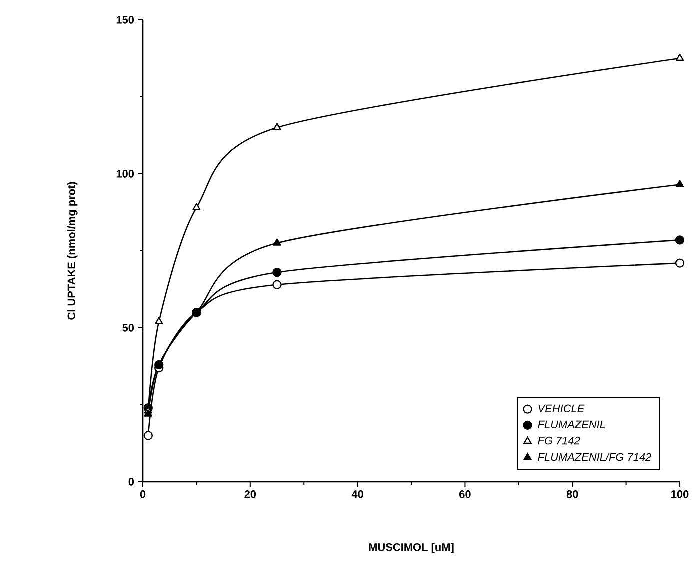 The height and width of the screenshot is (576, 700). I want to click on y-tick-label: 150, so click(125, 20).